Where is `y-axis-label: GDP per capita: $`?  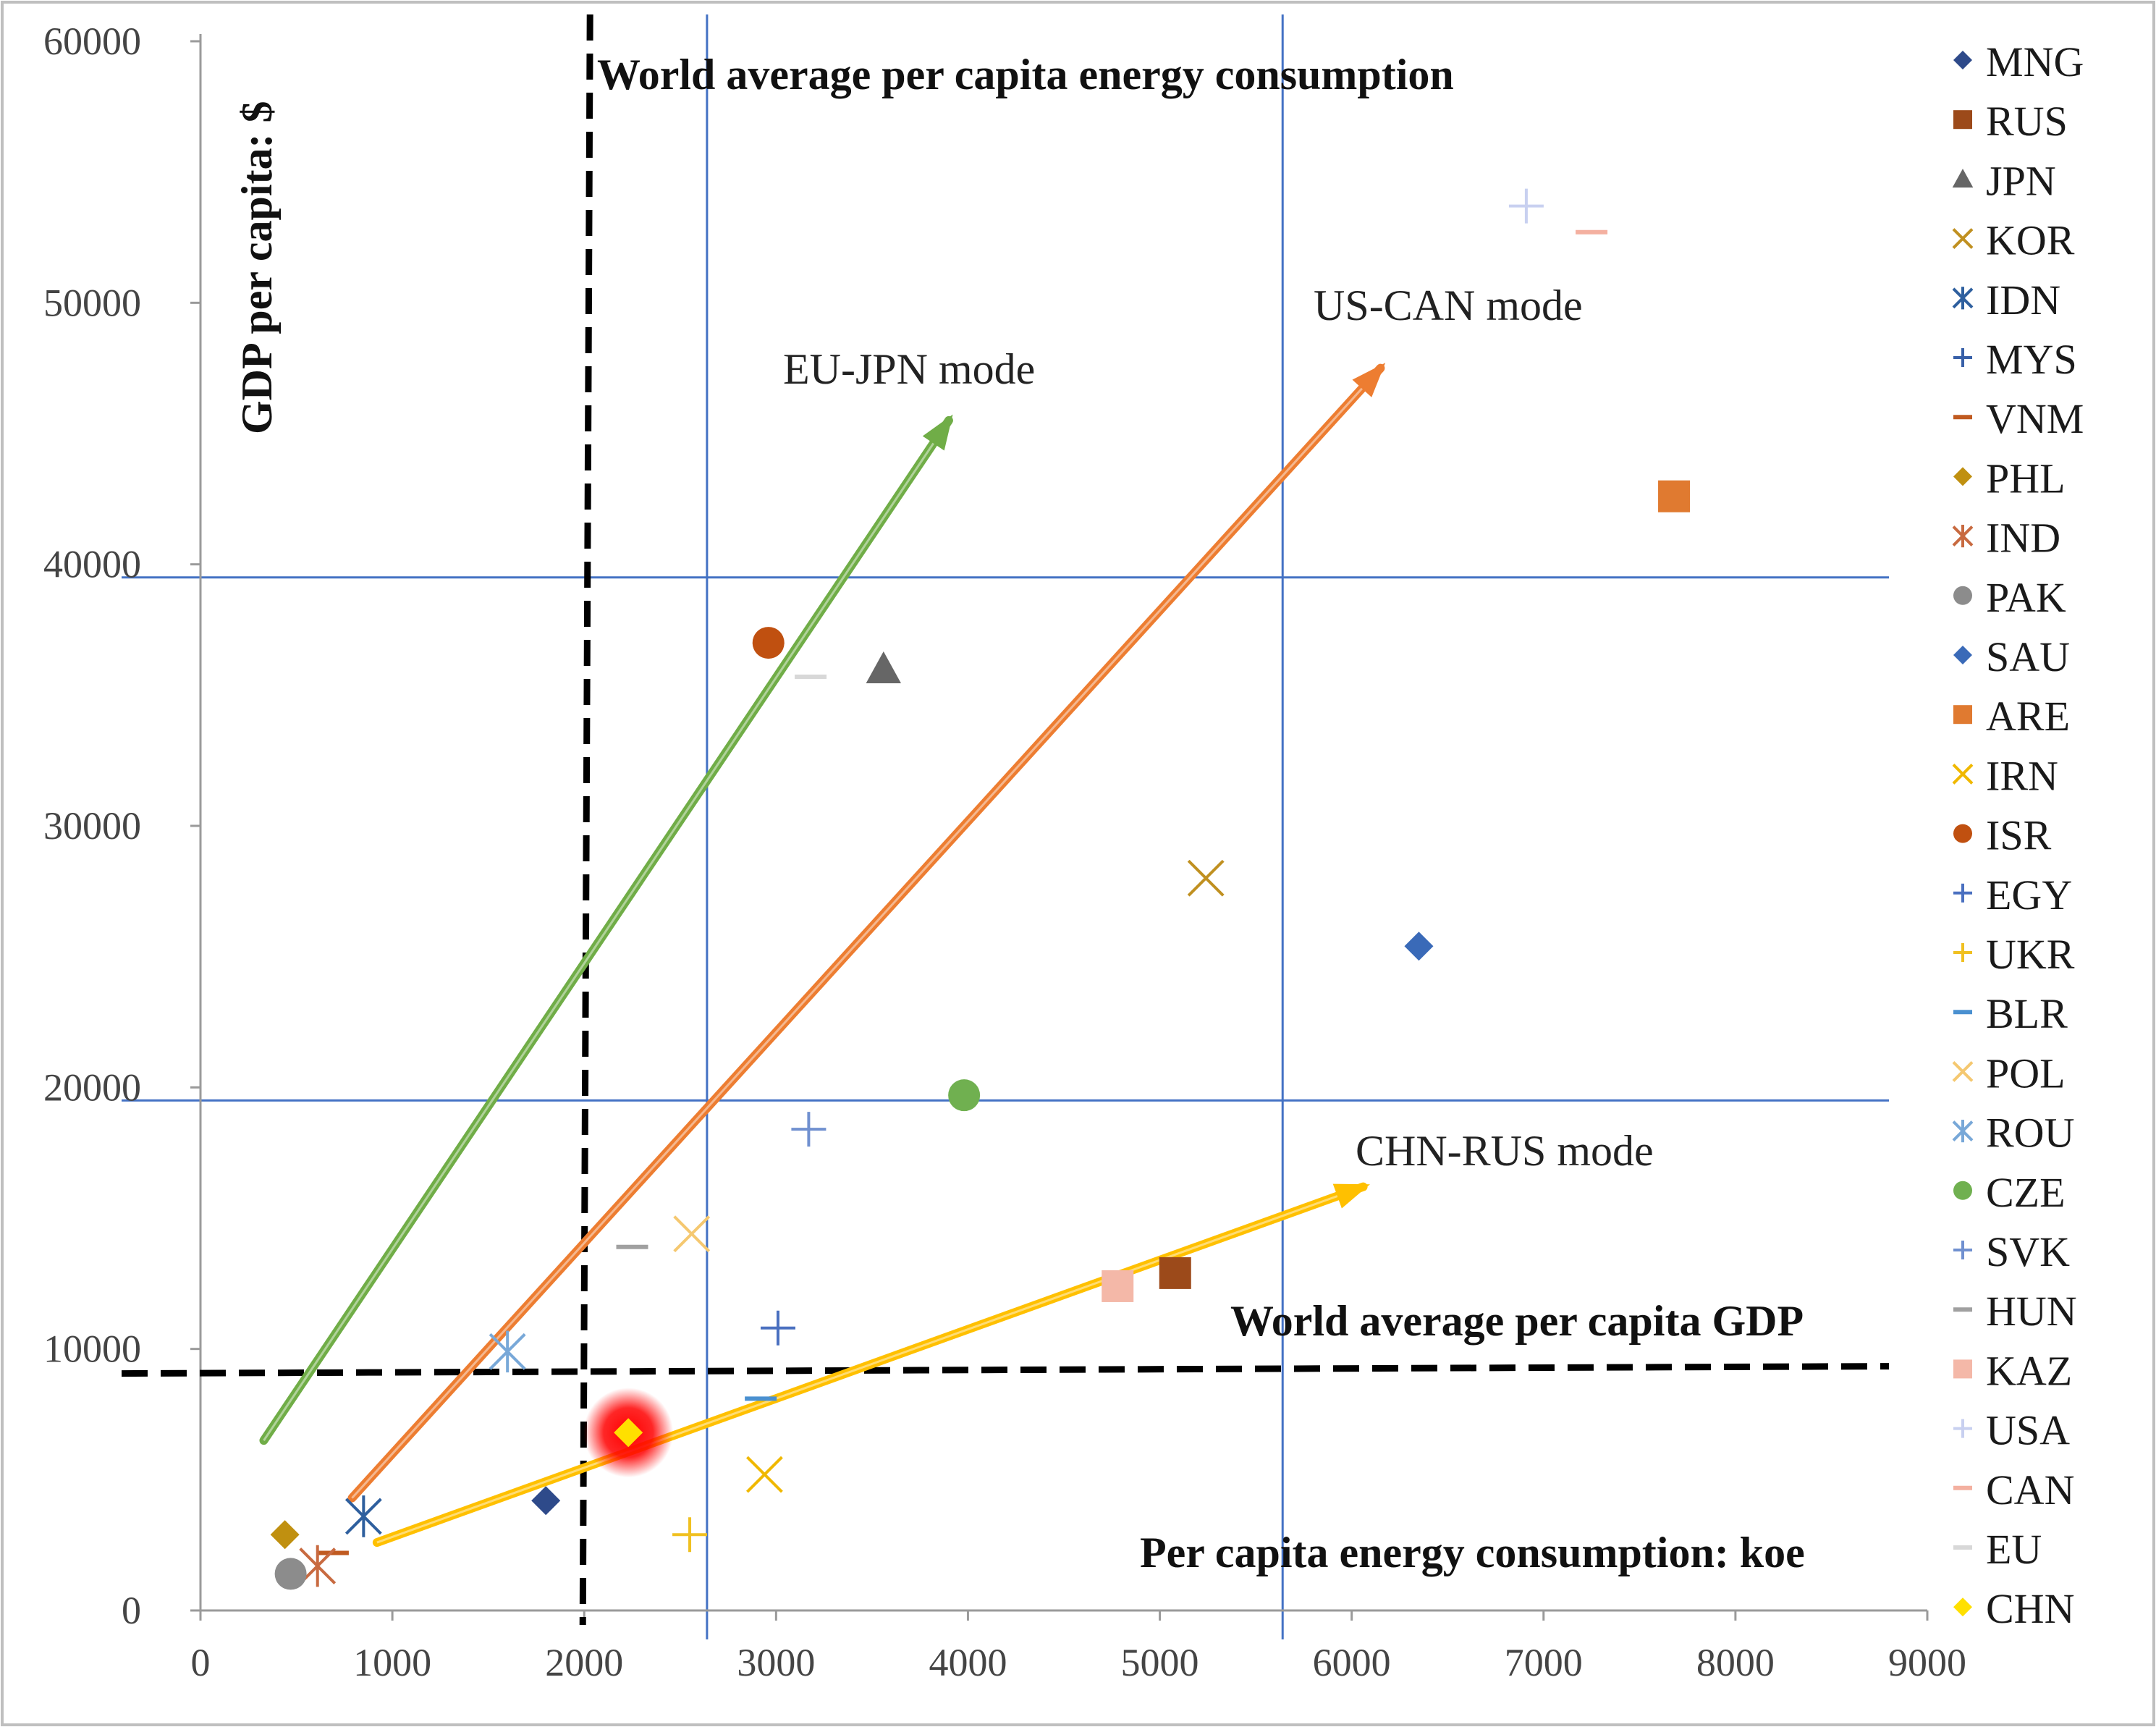
y-axis-label: GDP per capita: $ is located at coordinates (257, 267).